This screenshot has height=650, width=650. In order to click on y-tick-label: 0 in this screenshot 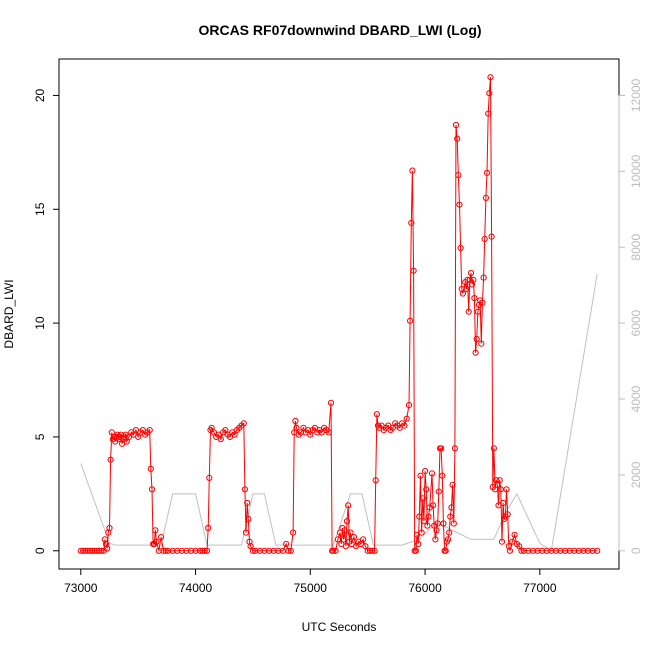, I will do `click(40, 550)`.